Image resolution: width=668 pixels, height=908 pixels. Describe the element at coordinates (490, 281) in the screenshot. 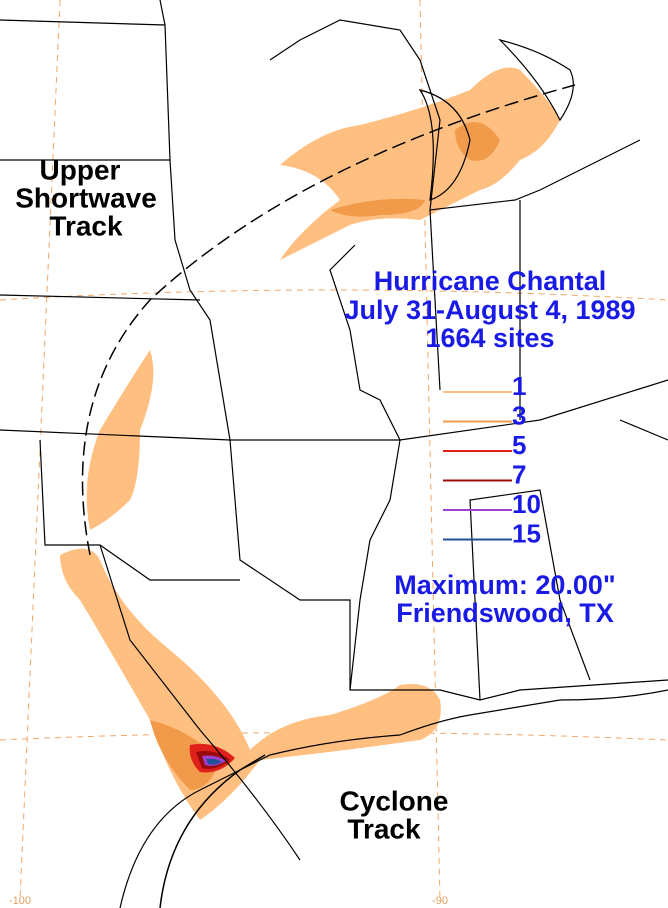

I see `title: Hurricane Chantal` at that location.